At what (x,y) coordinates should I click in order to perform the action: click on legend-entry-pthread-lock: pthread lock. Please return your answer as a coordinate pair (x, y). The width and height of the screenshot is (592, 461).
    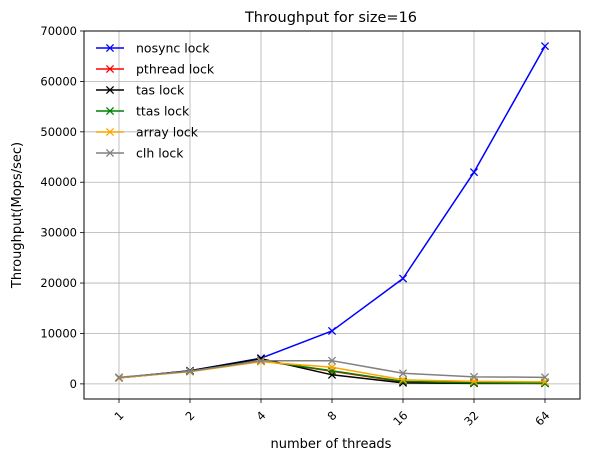
    Looking at the image, I should click on (155, 69).